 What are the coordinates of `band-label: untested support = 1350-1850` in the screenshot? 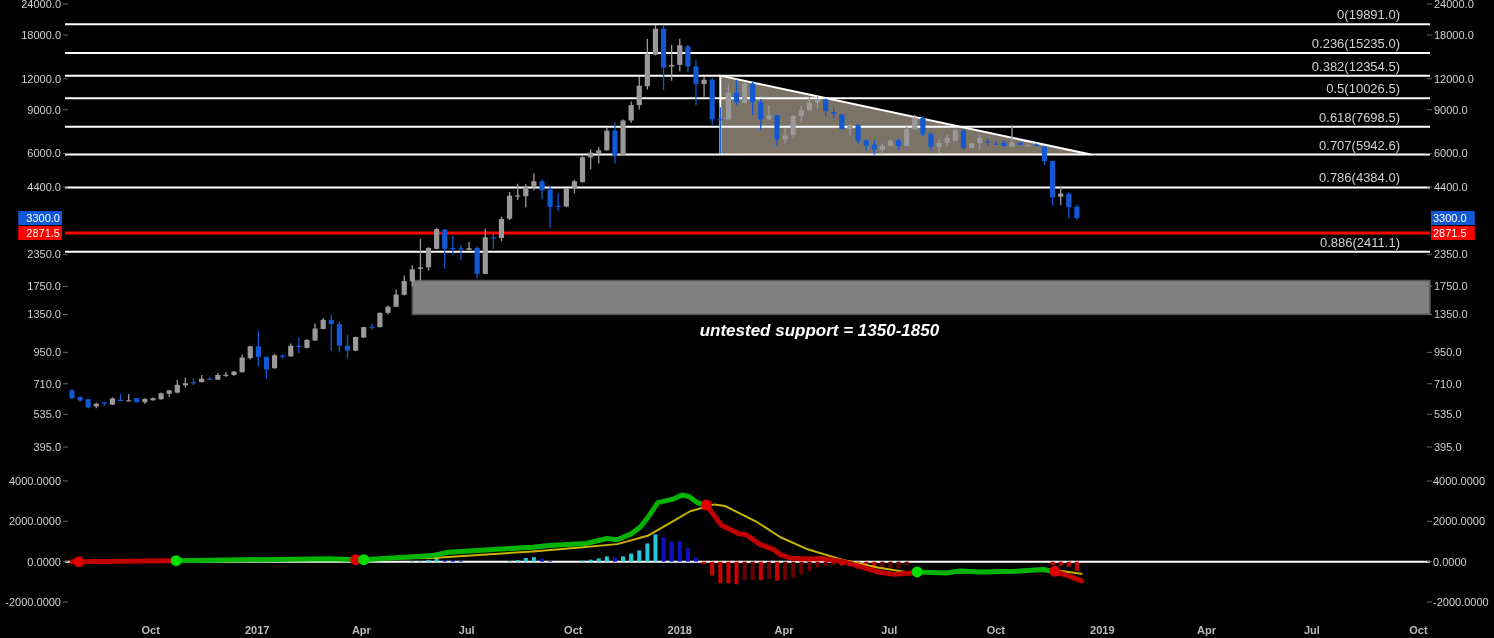 It's located at (819, 331).